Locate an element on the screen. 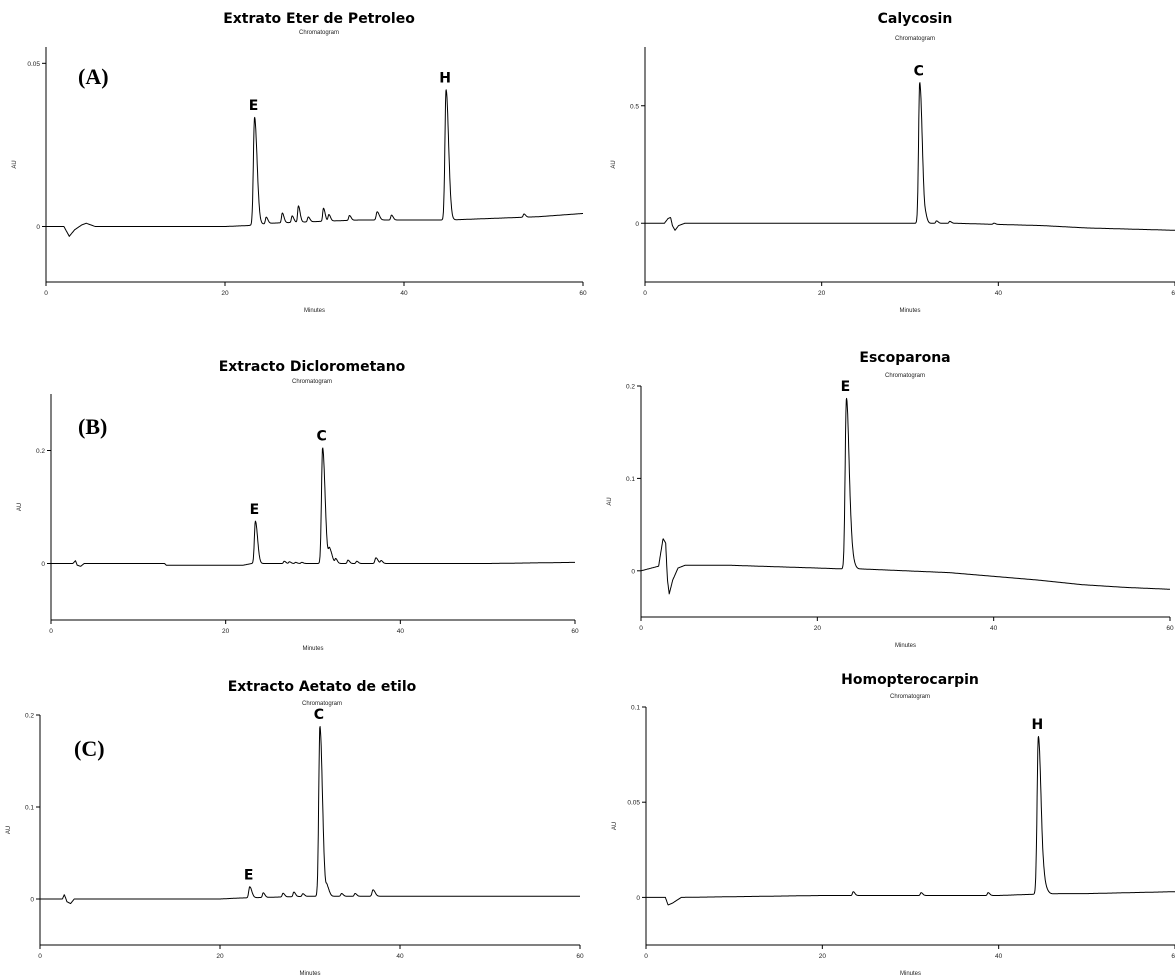 Image resolution: width=1175 pixels, height=979 pixels. chart-title: Extracto Aetato de etilo is located at coordinates (322, 687).